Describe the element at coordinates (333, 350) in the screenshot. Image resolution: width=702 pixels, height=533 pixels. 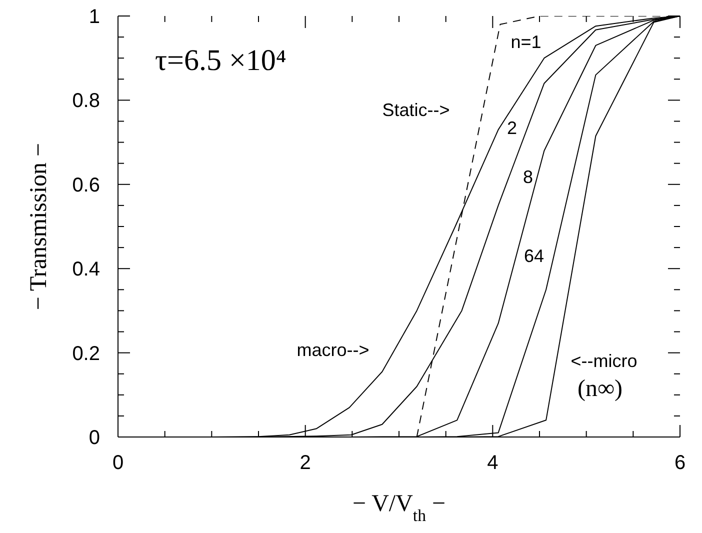
I see `annotation: macro-->` at that location.